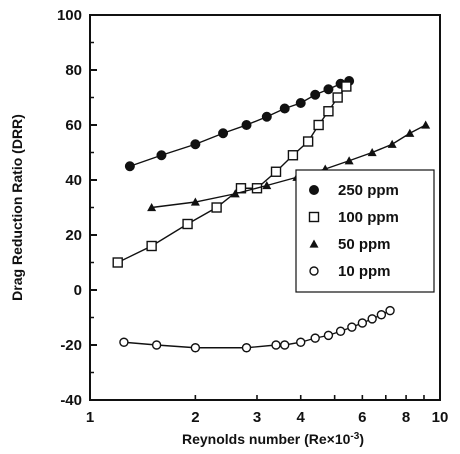 The width and height of the screenshot is (460, 454). I want to click on x-axis-label-close: ), so click(361, 439).